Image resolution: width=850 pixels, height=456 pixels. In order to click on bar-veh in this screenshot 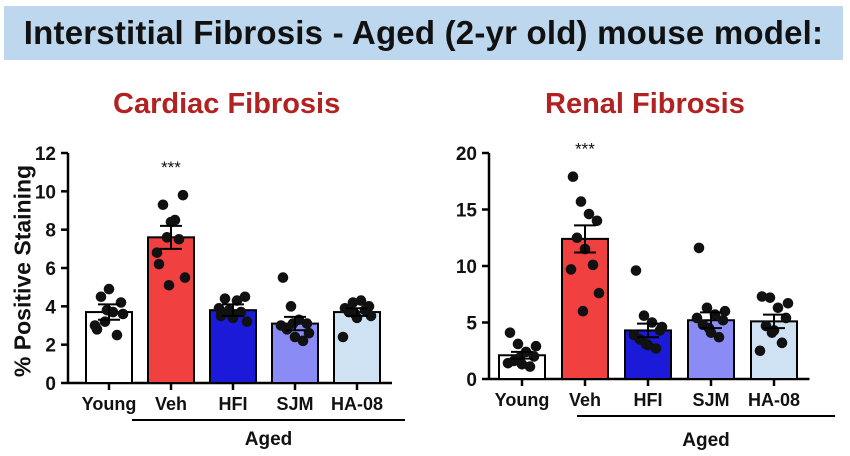, I will do `click(171, 310)`.